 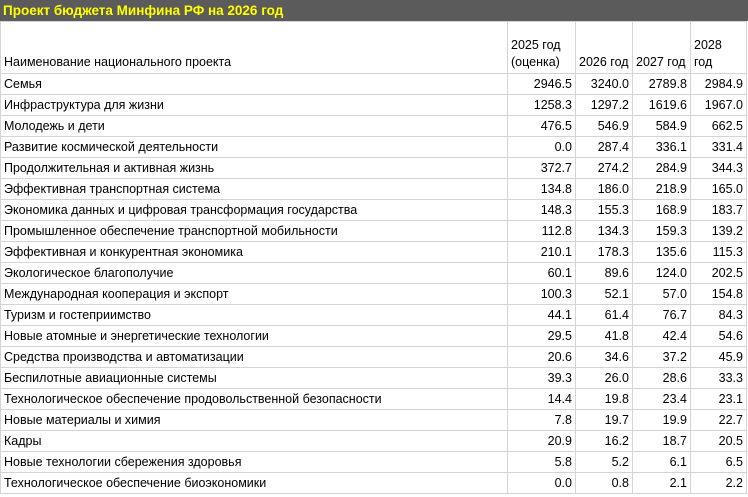 I want to click on budget-value: 372.7, so click(x=541, y=168).